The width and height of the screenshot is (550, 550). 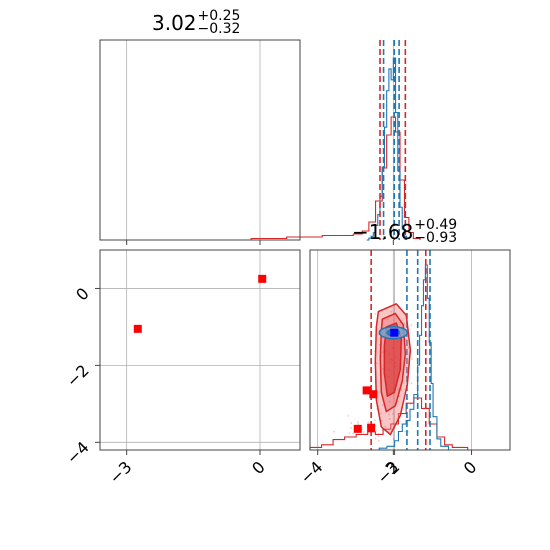 I want to click on panel-2d-x-tick-label: 0, so click(x=258, y=467).